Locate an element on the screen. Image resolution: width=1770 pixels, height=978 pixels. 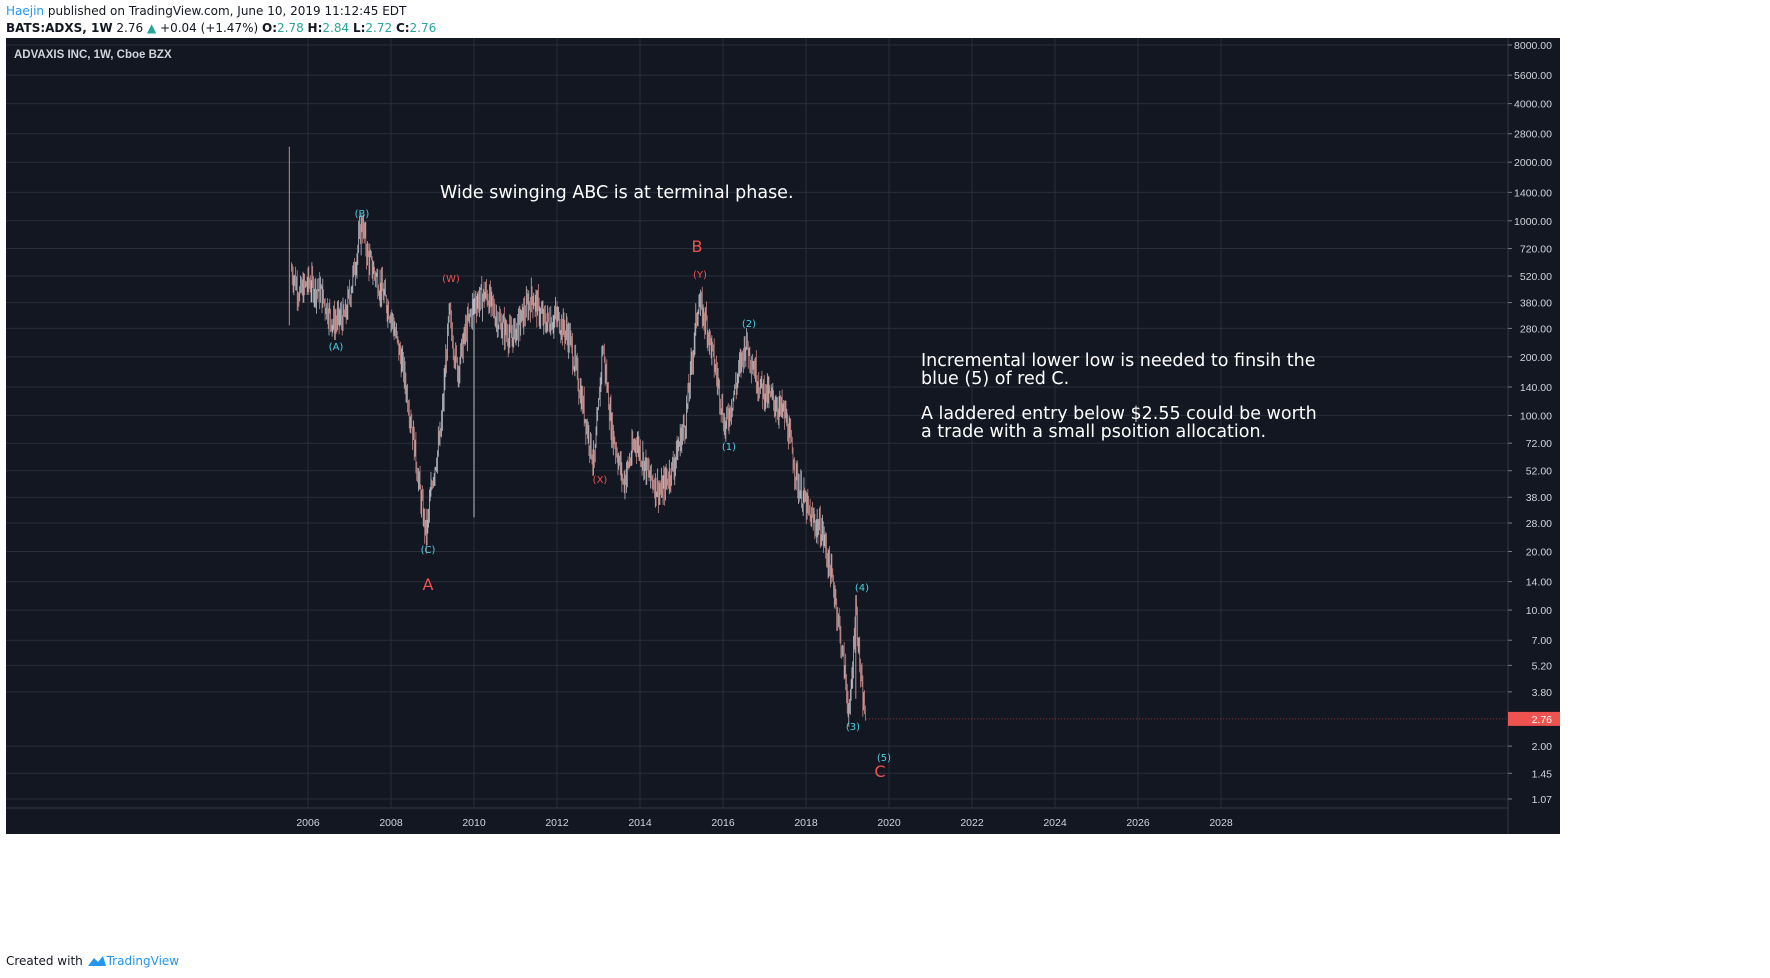
low-value: 2.72 is located at coordinates (379, 28).